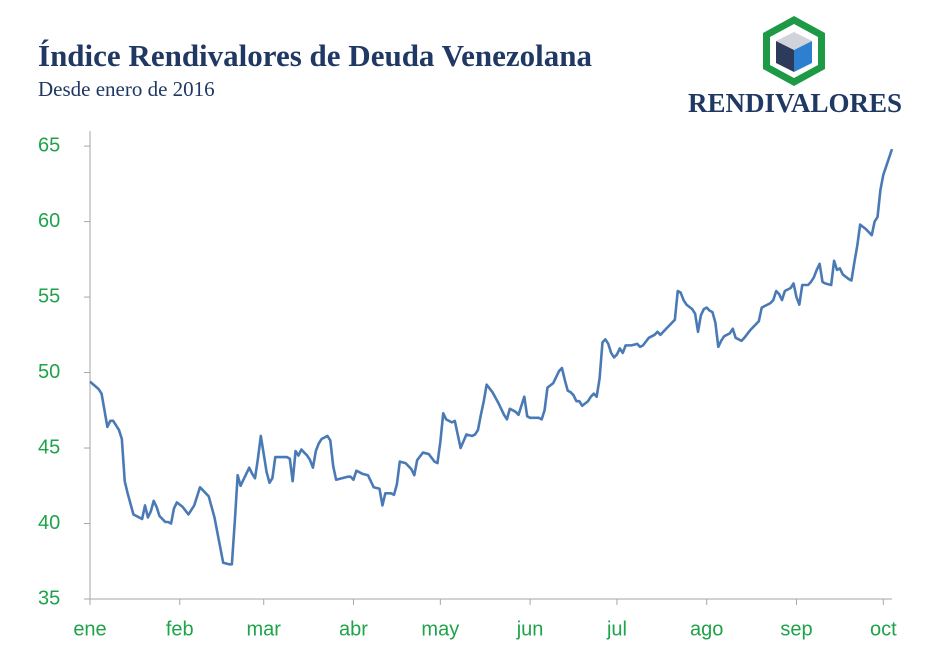 The width and height of the screenshot is (940, 672). I want to click on x-tick-label: may, so click(440, 629).